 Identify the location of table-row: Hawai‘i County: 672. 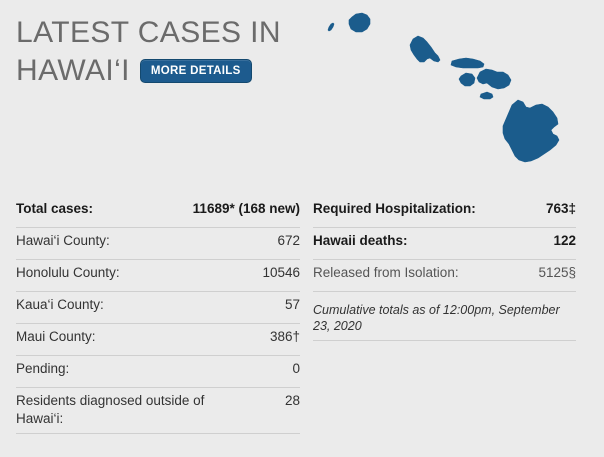
(158, 244).